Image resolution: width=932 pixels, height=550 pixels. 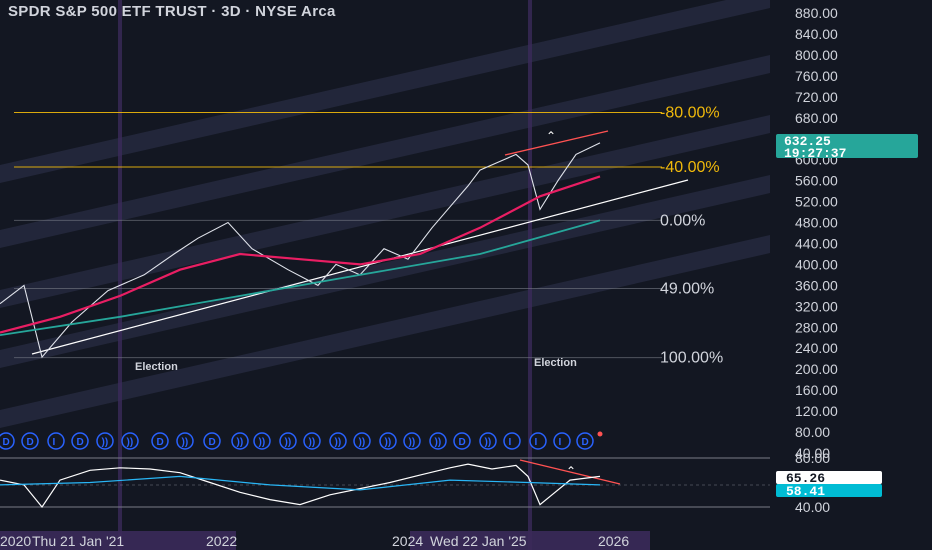 I want to click on price-tick-label: 320.00, so click(x=816, y=306).